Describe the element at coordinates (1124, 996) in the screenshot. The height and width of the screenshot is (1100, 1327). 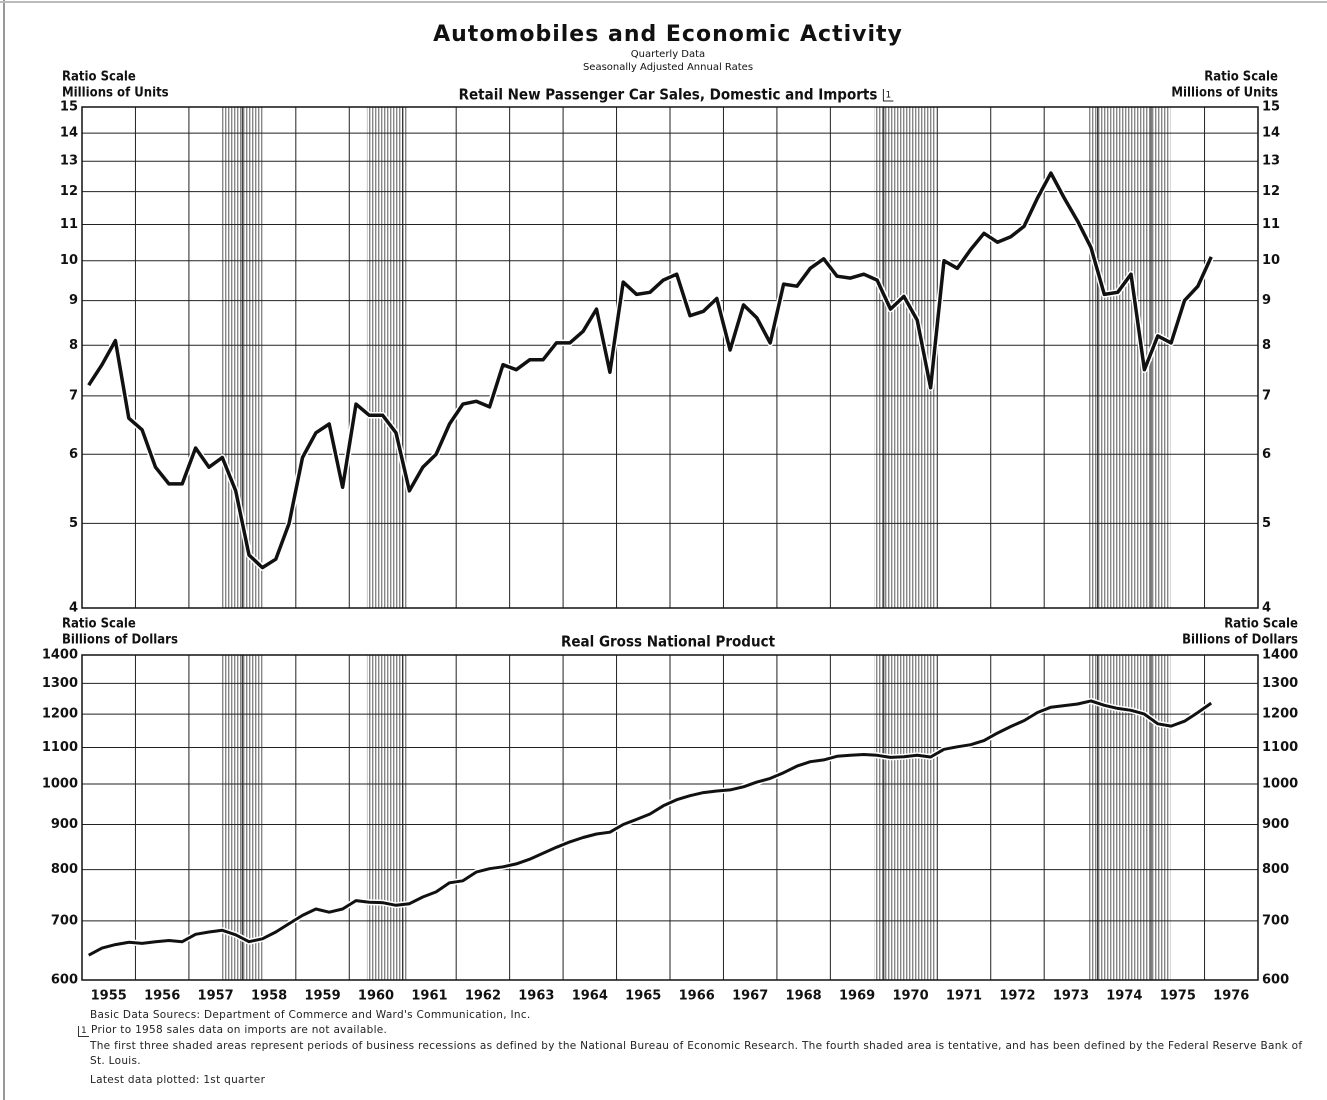
I see `x-tick-label: 1974` at that location.